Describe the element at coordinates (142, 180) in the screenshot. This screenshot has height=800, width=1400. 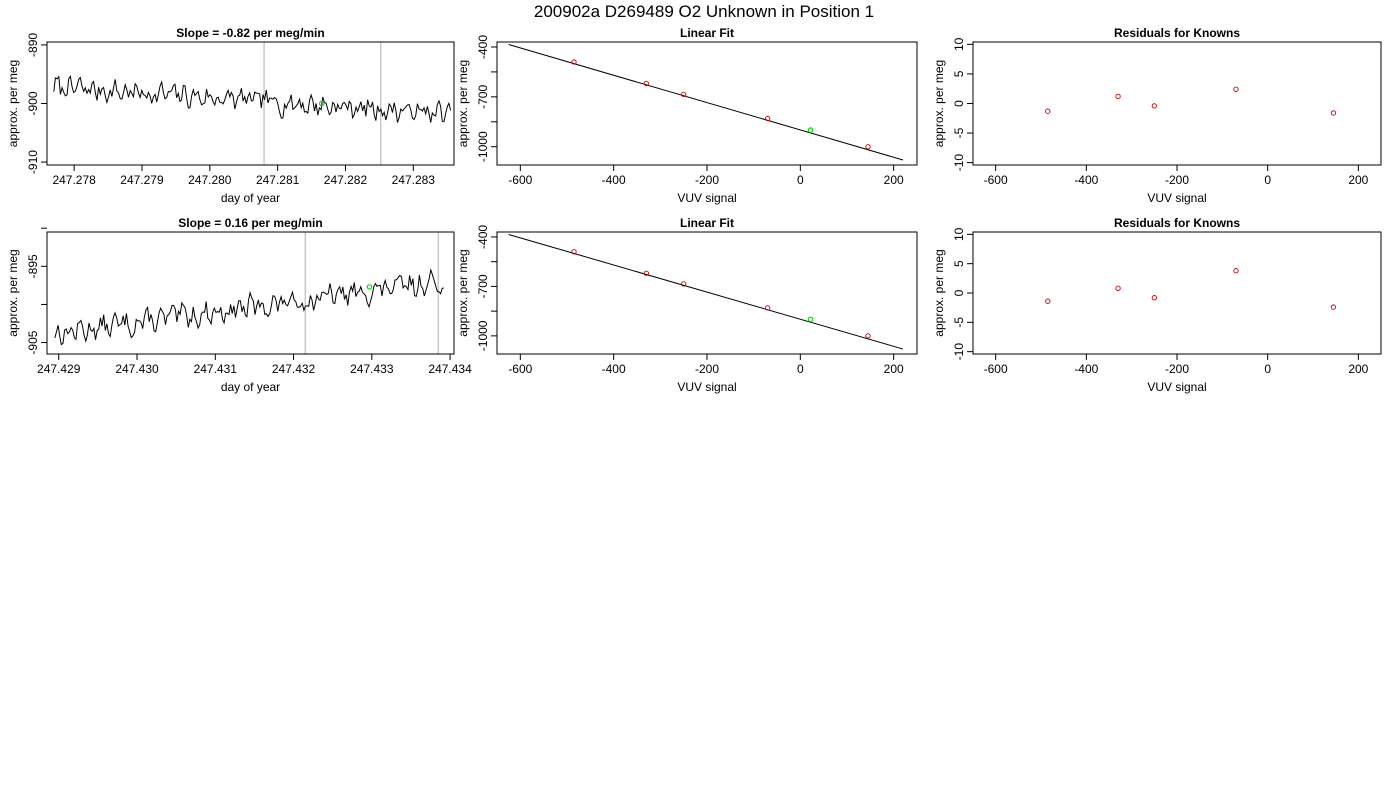
I see `x-tick-label: 247.279` at that location.